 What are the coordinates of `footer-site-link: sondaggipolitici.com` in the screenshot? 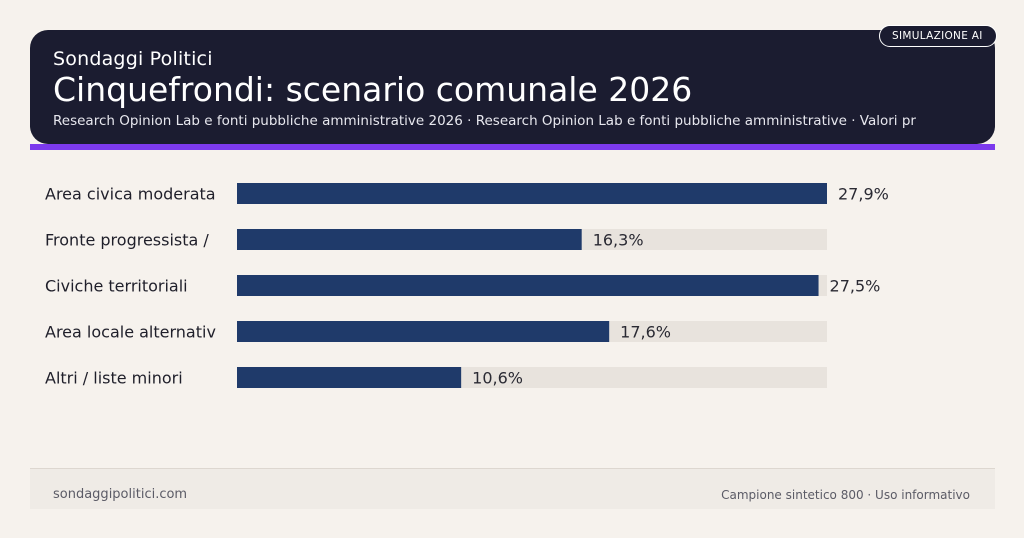 It's located at (120, 494).